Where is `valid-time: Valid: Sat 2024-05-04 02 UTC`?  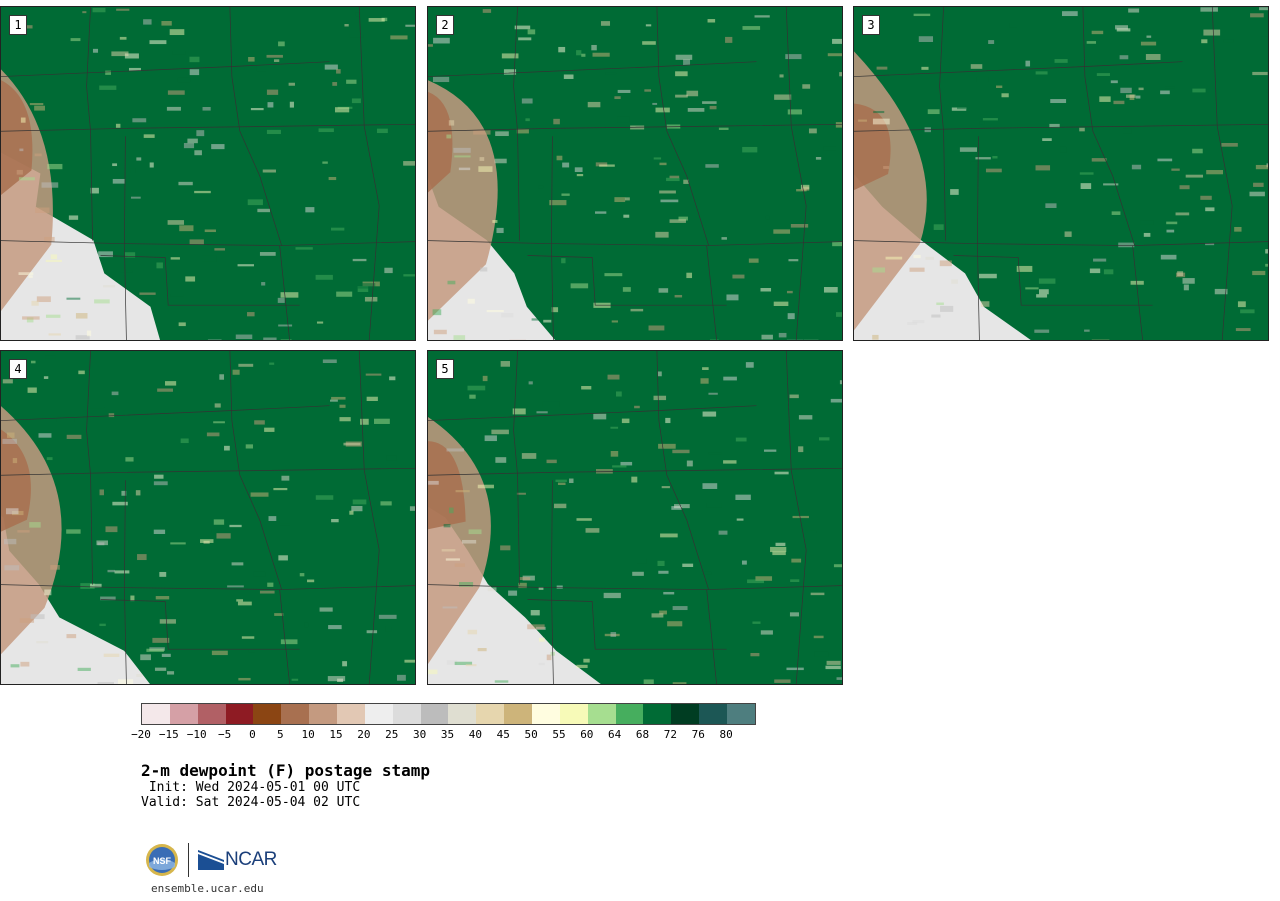
valid-time: Valid: Sat 2024-05-04 02 UTC is located at coordinates (251, 802).